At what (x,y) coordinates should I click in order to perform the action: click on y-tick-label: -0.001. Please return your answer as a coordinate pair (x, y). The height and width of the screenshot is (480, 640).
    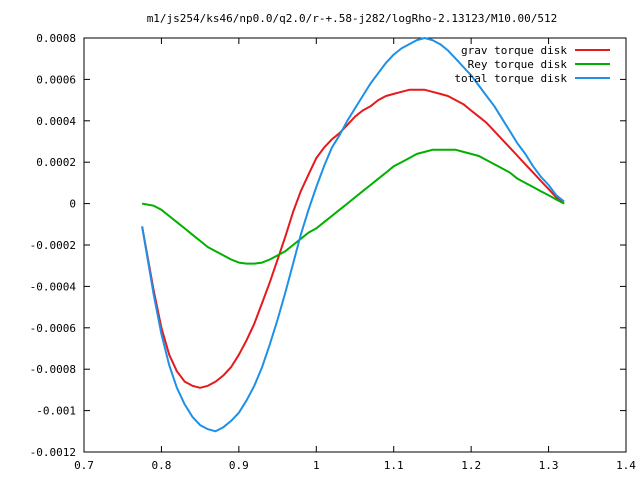
    Looking at the image, I should click on (56, 411).